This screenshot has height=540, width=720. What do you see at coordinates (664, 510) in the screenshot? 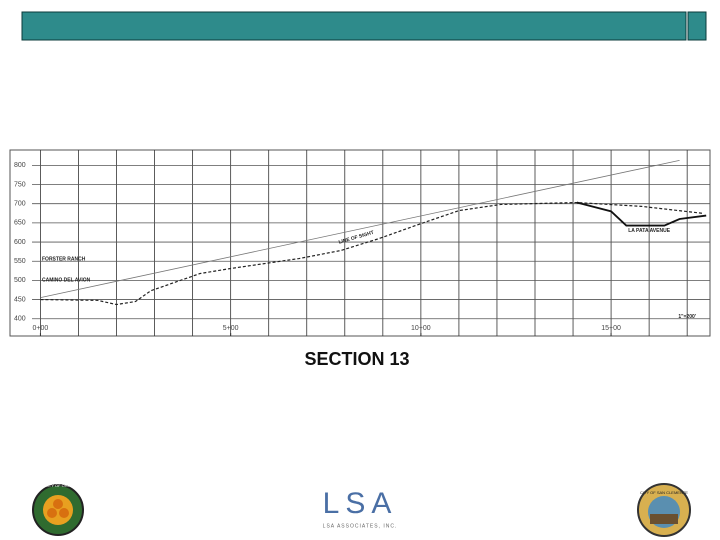
I see `seal-right: CITY OF SAN CLEMENTE` at bounding box center [664, 510].